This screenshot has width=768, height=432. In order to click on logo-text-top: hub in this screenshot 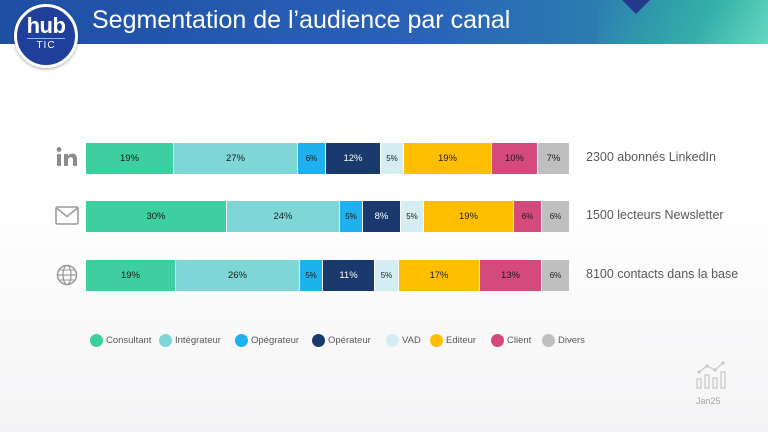, I will do `click(46, 25)`.